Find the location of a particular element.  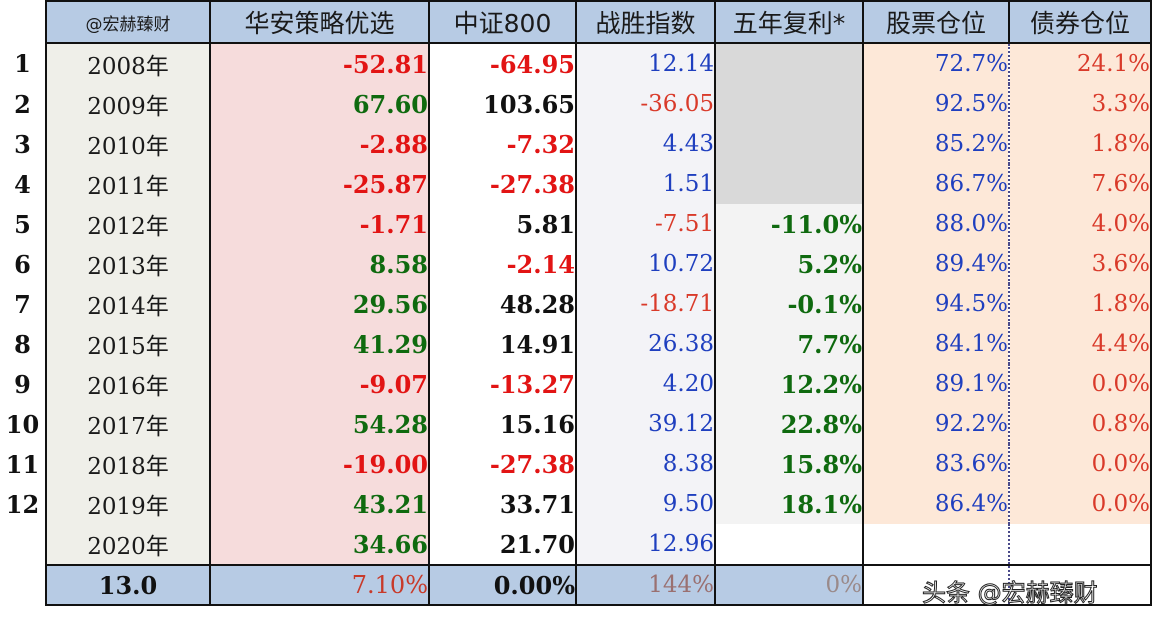

win-index-cell: 12.96 is located at coordinates (646, 544).